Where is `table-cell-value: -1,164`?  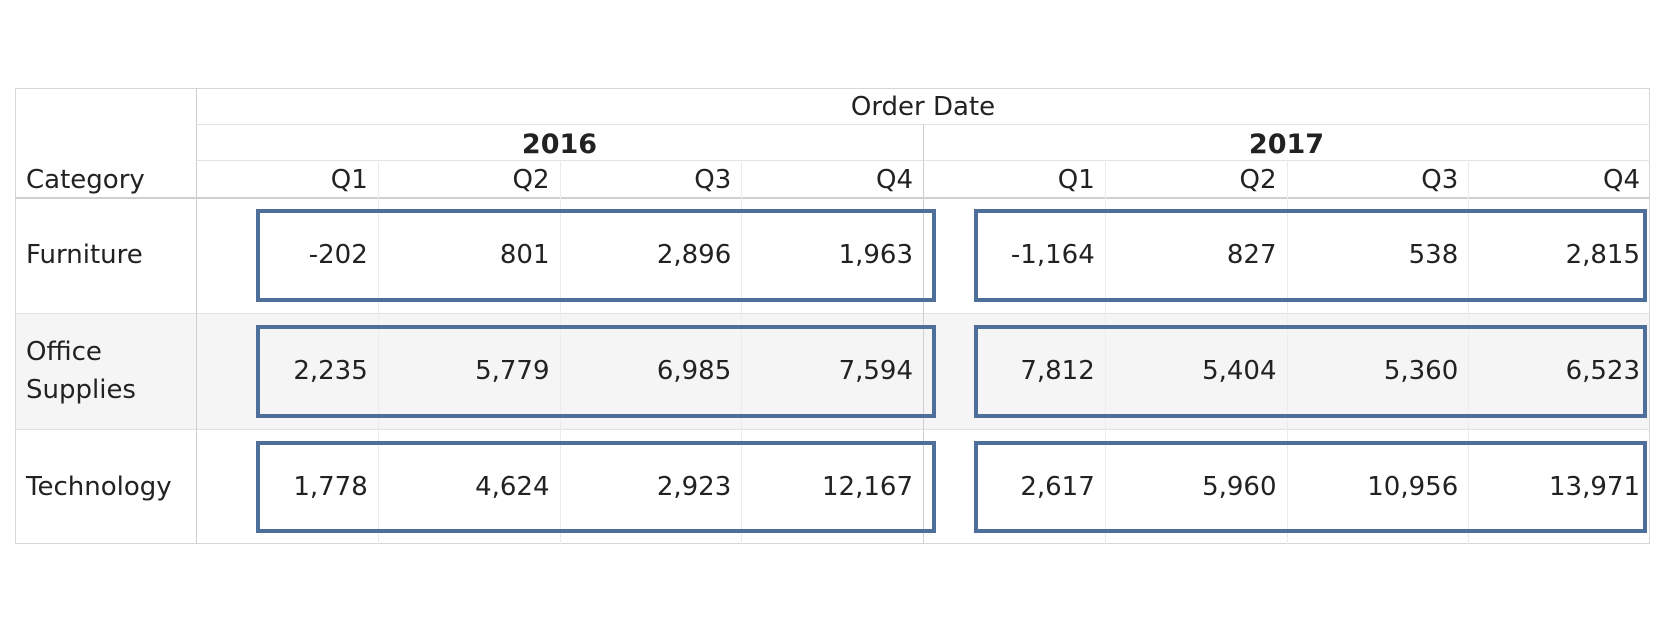 table-cell-value: -1,164 is located at coordinates (1052, 255).